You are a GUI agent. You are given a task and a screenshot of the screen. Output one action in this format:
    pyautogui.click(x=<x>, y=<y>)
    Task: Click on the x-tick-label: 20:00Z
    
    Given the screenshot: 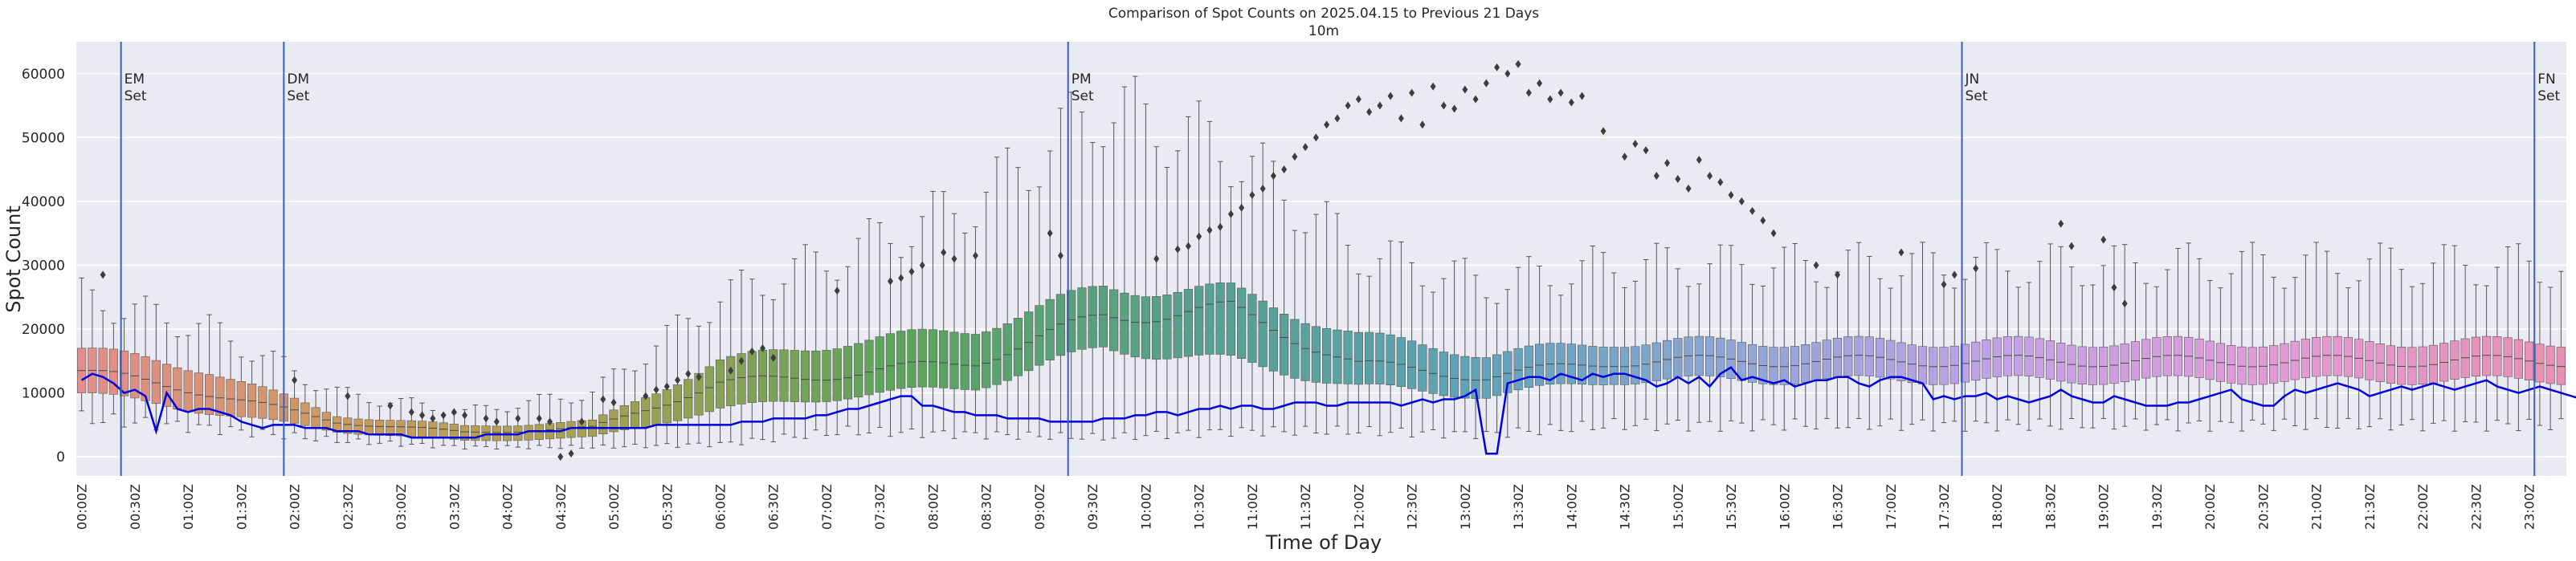 What is the action you would take?
    pyautogui.click(x=2210, y=507)
    